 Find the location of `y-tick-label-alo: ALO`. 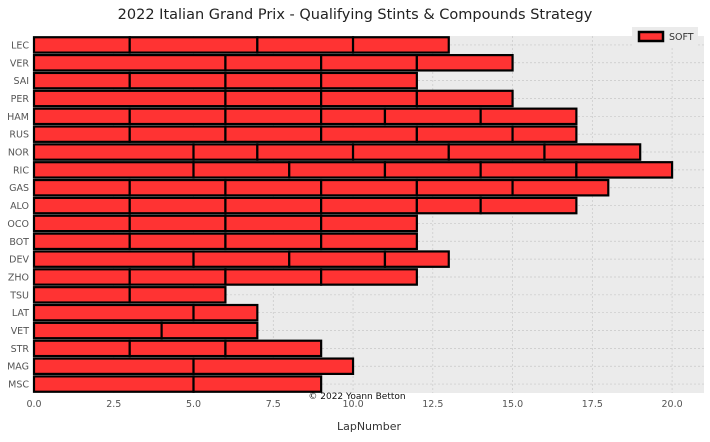

y-tick-label-alo: ALO is located at coordinates (19, 206).